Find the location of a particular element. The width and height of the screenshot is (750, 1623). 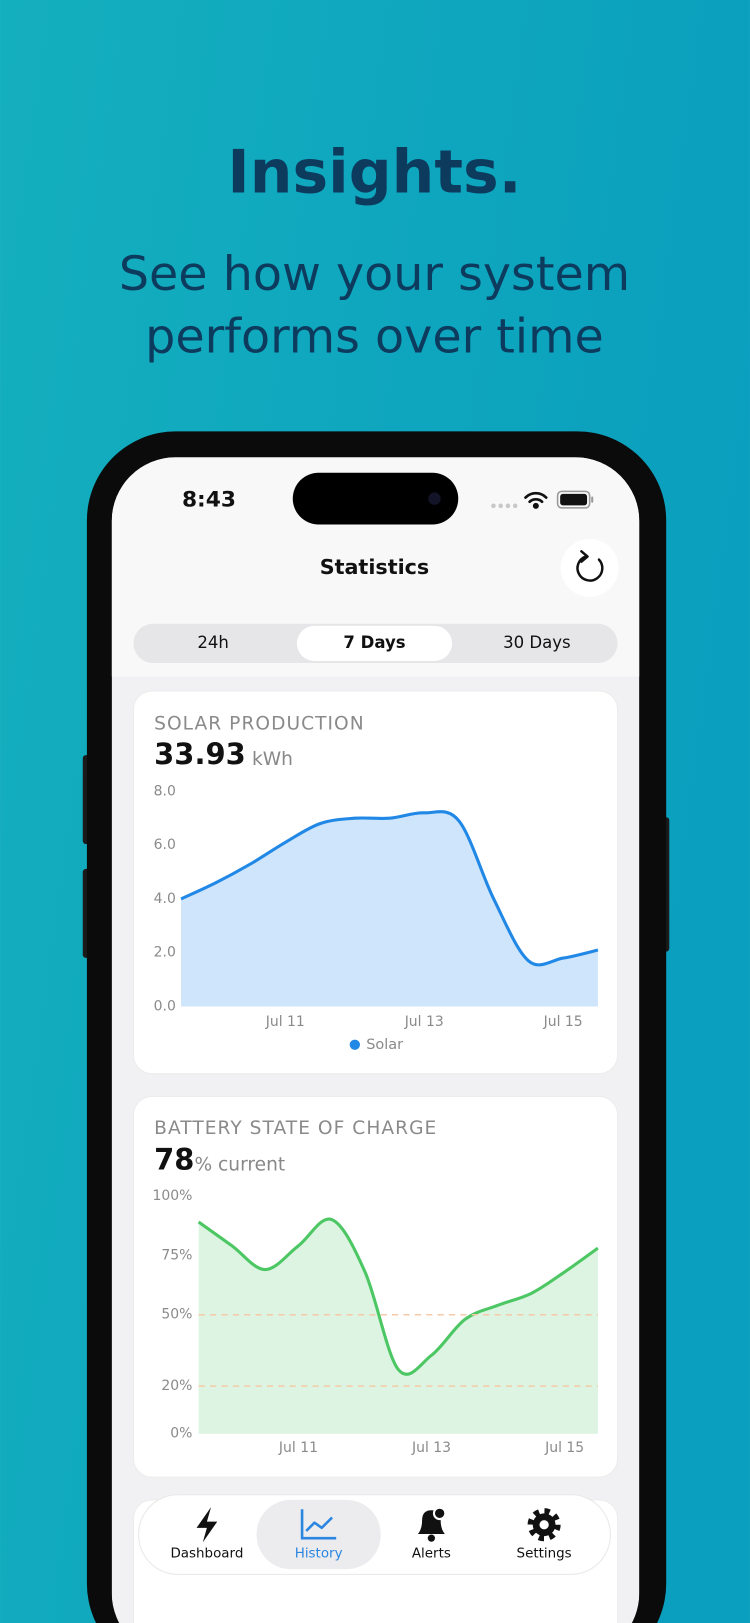

wifi-icon is located at coordinates (536, 500).